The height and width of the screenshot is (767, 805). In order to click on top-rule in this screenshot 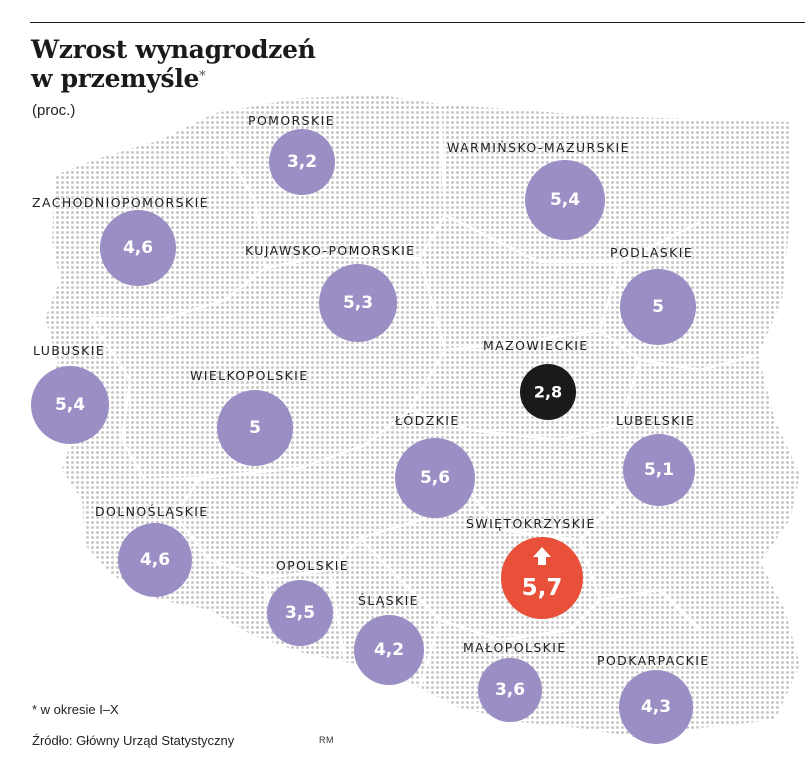, I will do `click(417, 22)`.